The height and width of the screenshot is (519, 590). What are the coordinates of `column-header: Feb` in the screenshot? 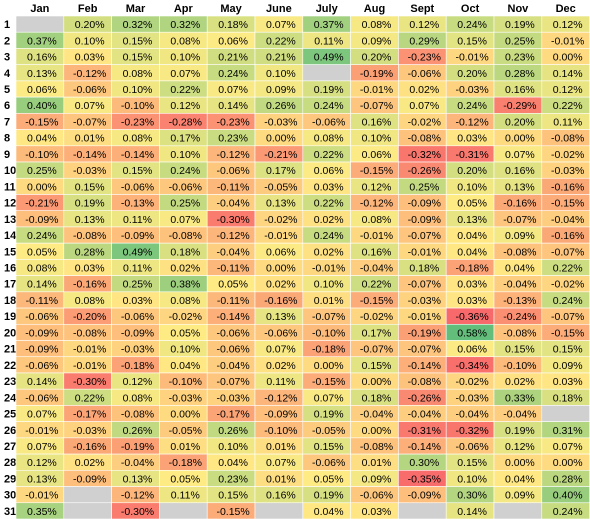 It's located at (88, 9).